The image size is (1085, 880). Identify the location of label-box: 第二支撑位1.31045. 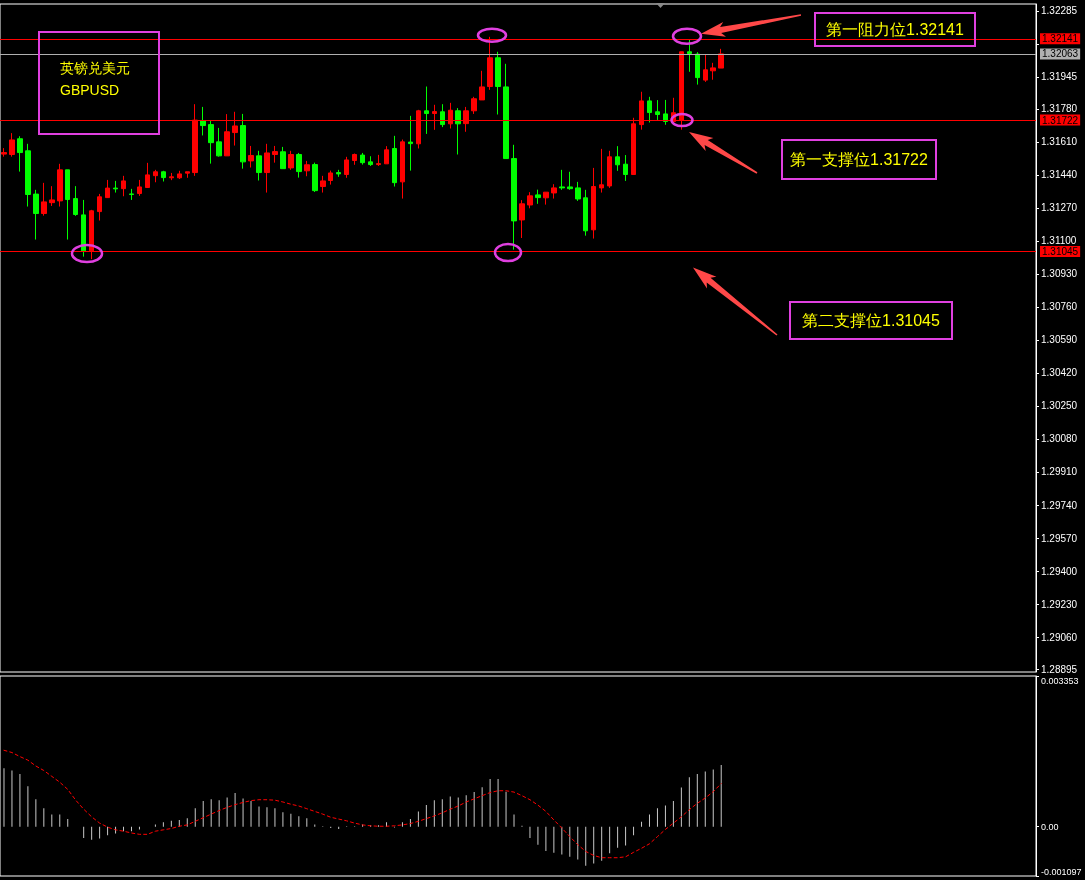
(871, 320).